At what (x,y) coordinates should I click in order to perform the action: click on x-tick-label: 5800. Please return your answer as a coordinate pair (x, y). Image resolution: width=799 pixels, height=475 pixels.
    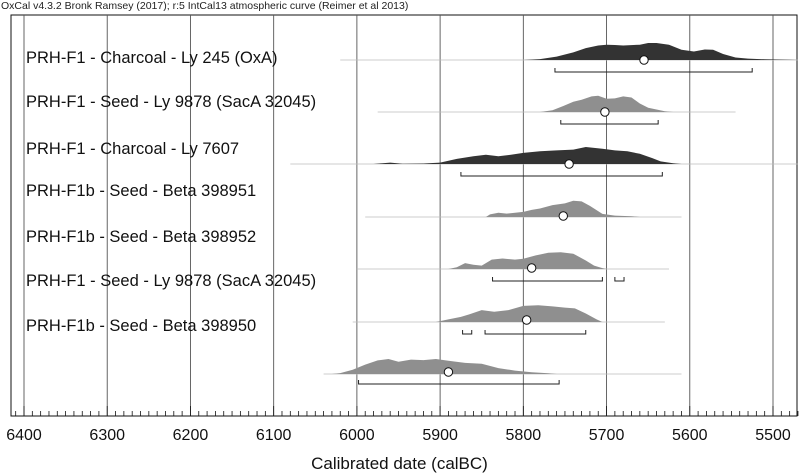
    Looking at the image, I should click on (524, 435).